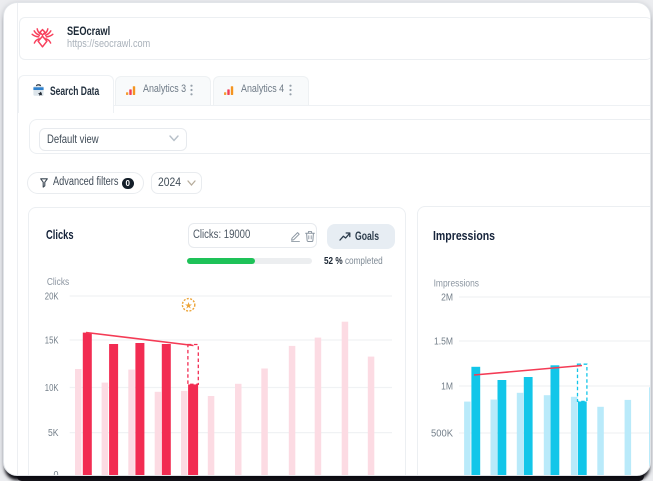 The height and width of the screenshot is (481, 653). I want to click on svg-text: 0, so click(56, 473).